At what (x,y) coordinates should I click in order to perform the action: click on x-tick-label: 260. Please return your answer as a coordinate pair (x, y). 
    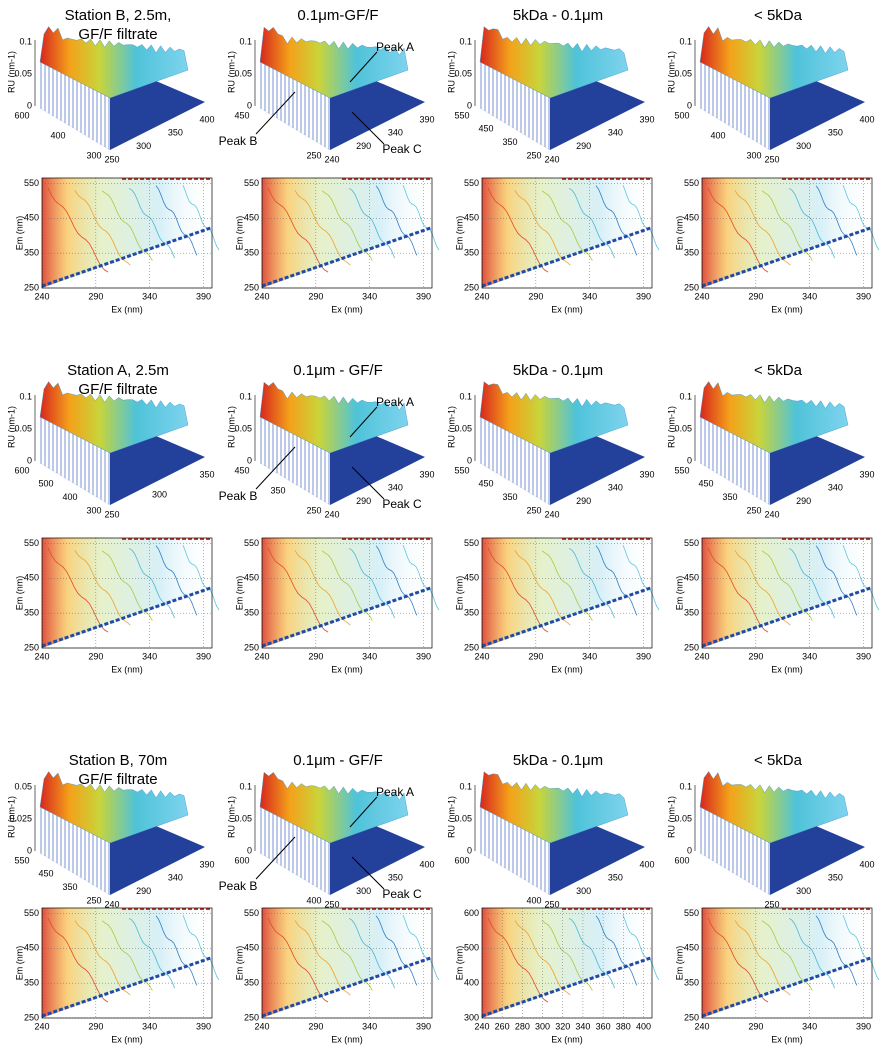
    Looking at the image, I should click on (502, 1026).